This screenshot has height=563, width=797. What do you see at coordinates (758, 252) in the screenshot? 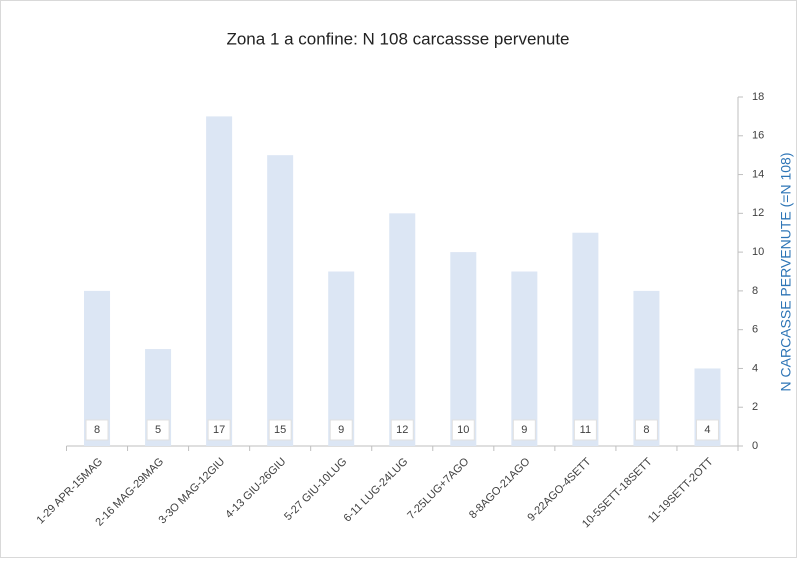
I see `y-tick-label: 10` at bounding box center [758, 252].